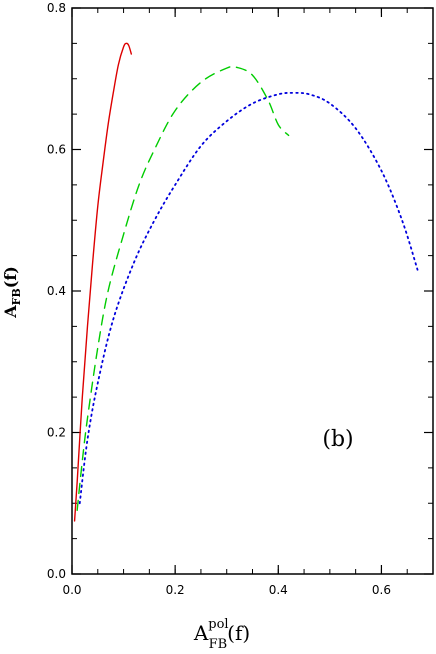  What do you see at coordinates (381, 590) in the screenshot?
I see `x-tick-label: 0.6` at bounding box center [381, 590].